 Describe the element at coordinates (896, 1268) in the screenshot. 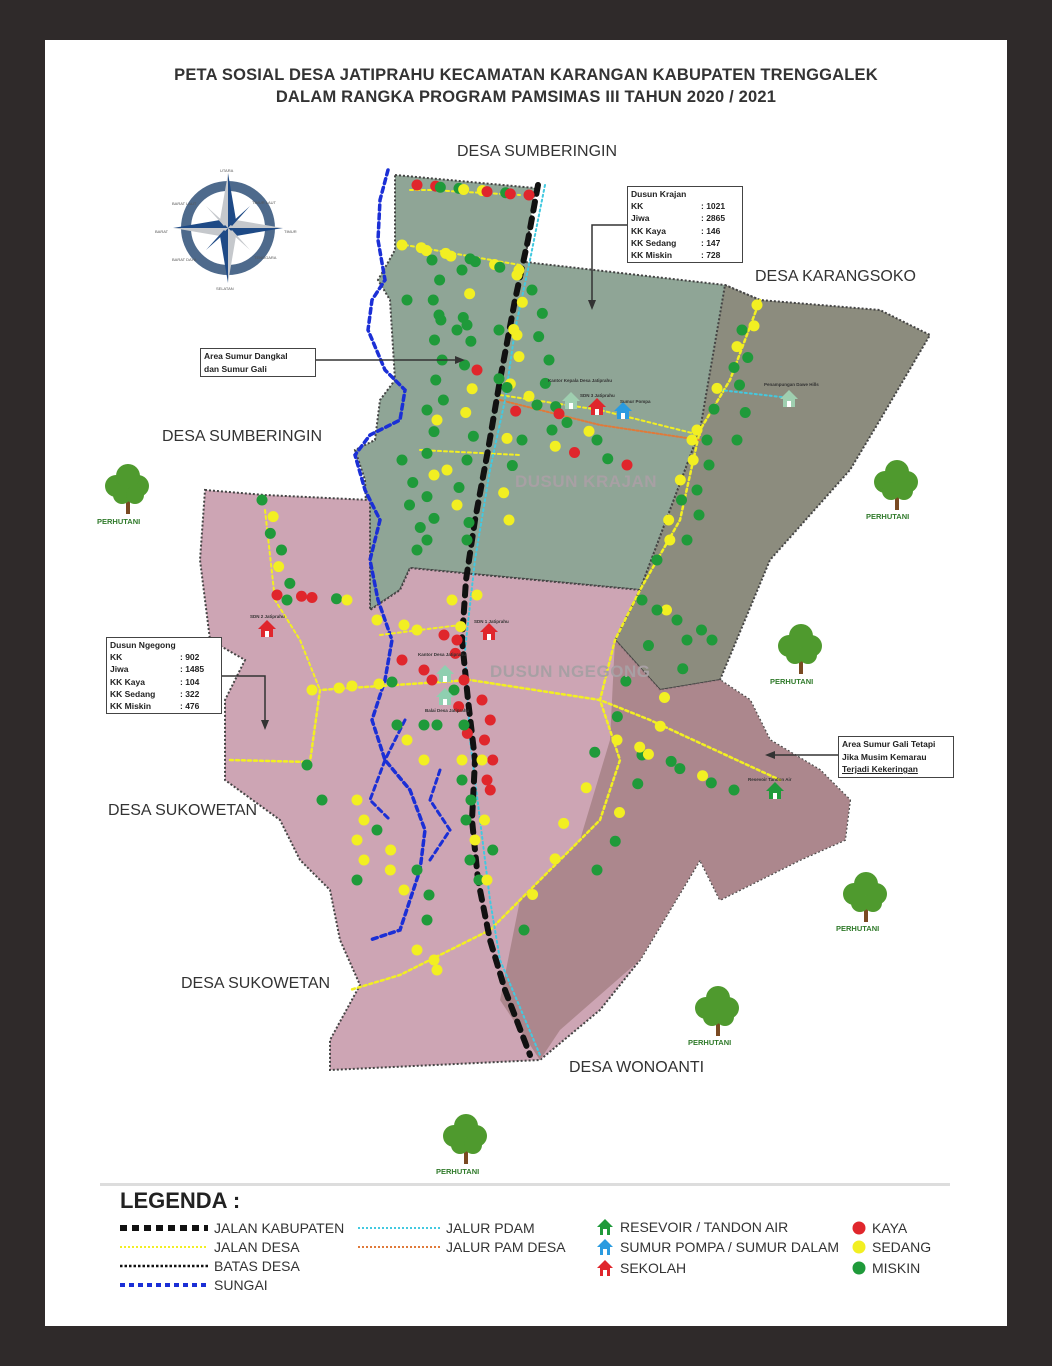

I see `legend-label: MISKIN` at that location.